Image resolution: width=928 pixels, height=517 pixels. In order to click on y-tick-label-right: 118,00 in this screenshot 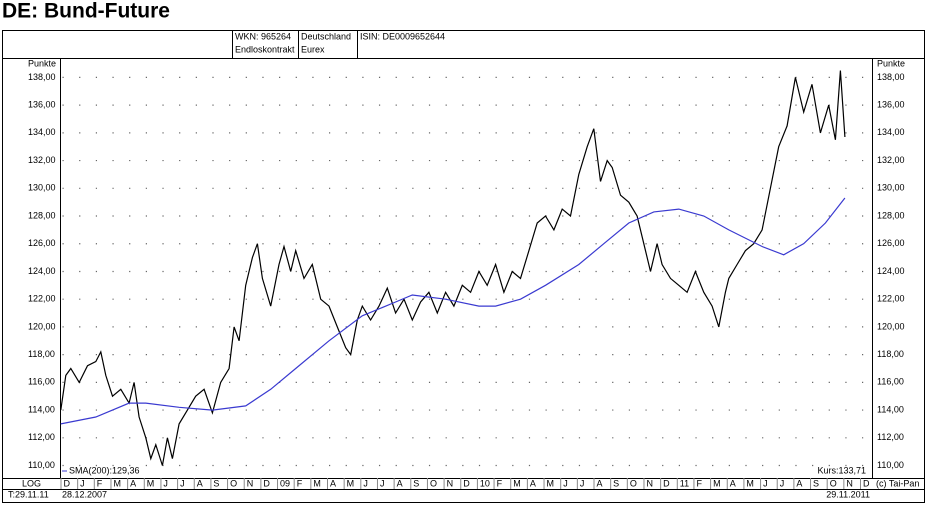, I will do `click(890, 354)`.